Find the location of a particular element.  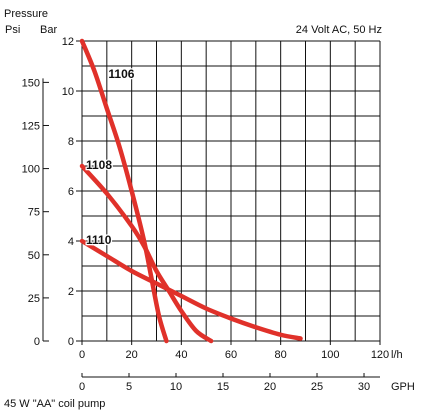

psi-tick-label: 0 is located at coordinates (37, 342).